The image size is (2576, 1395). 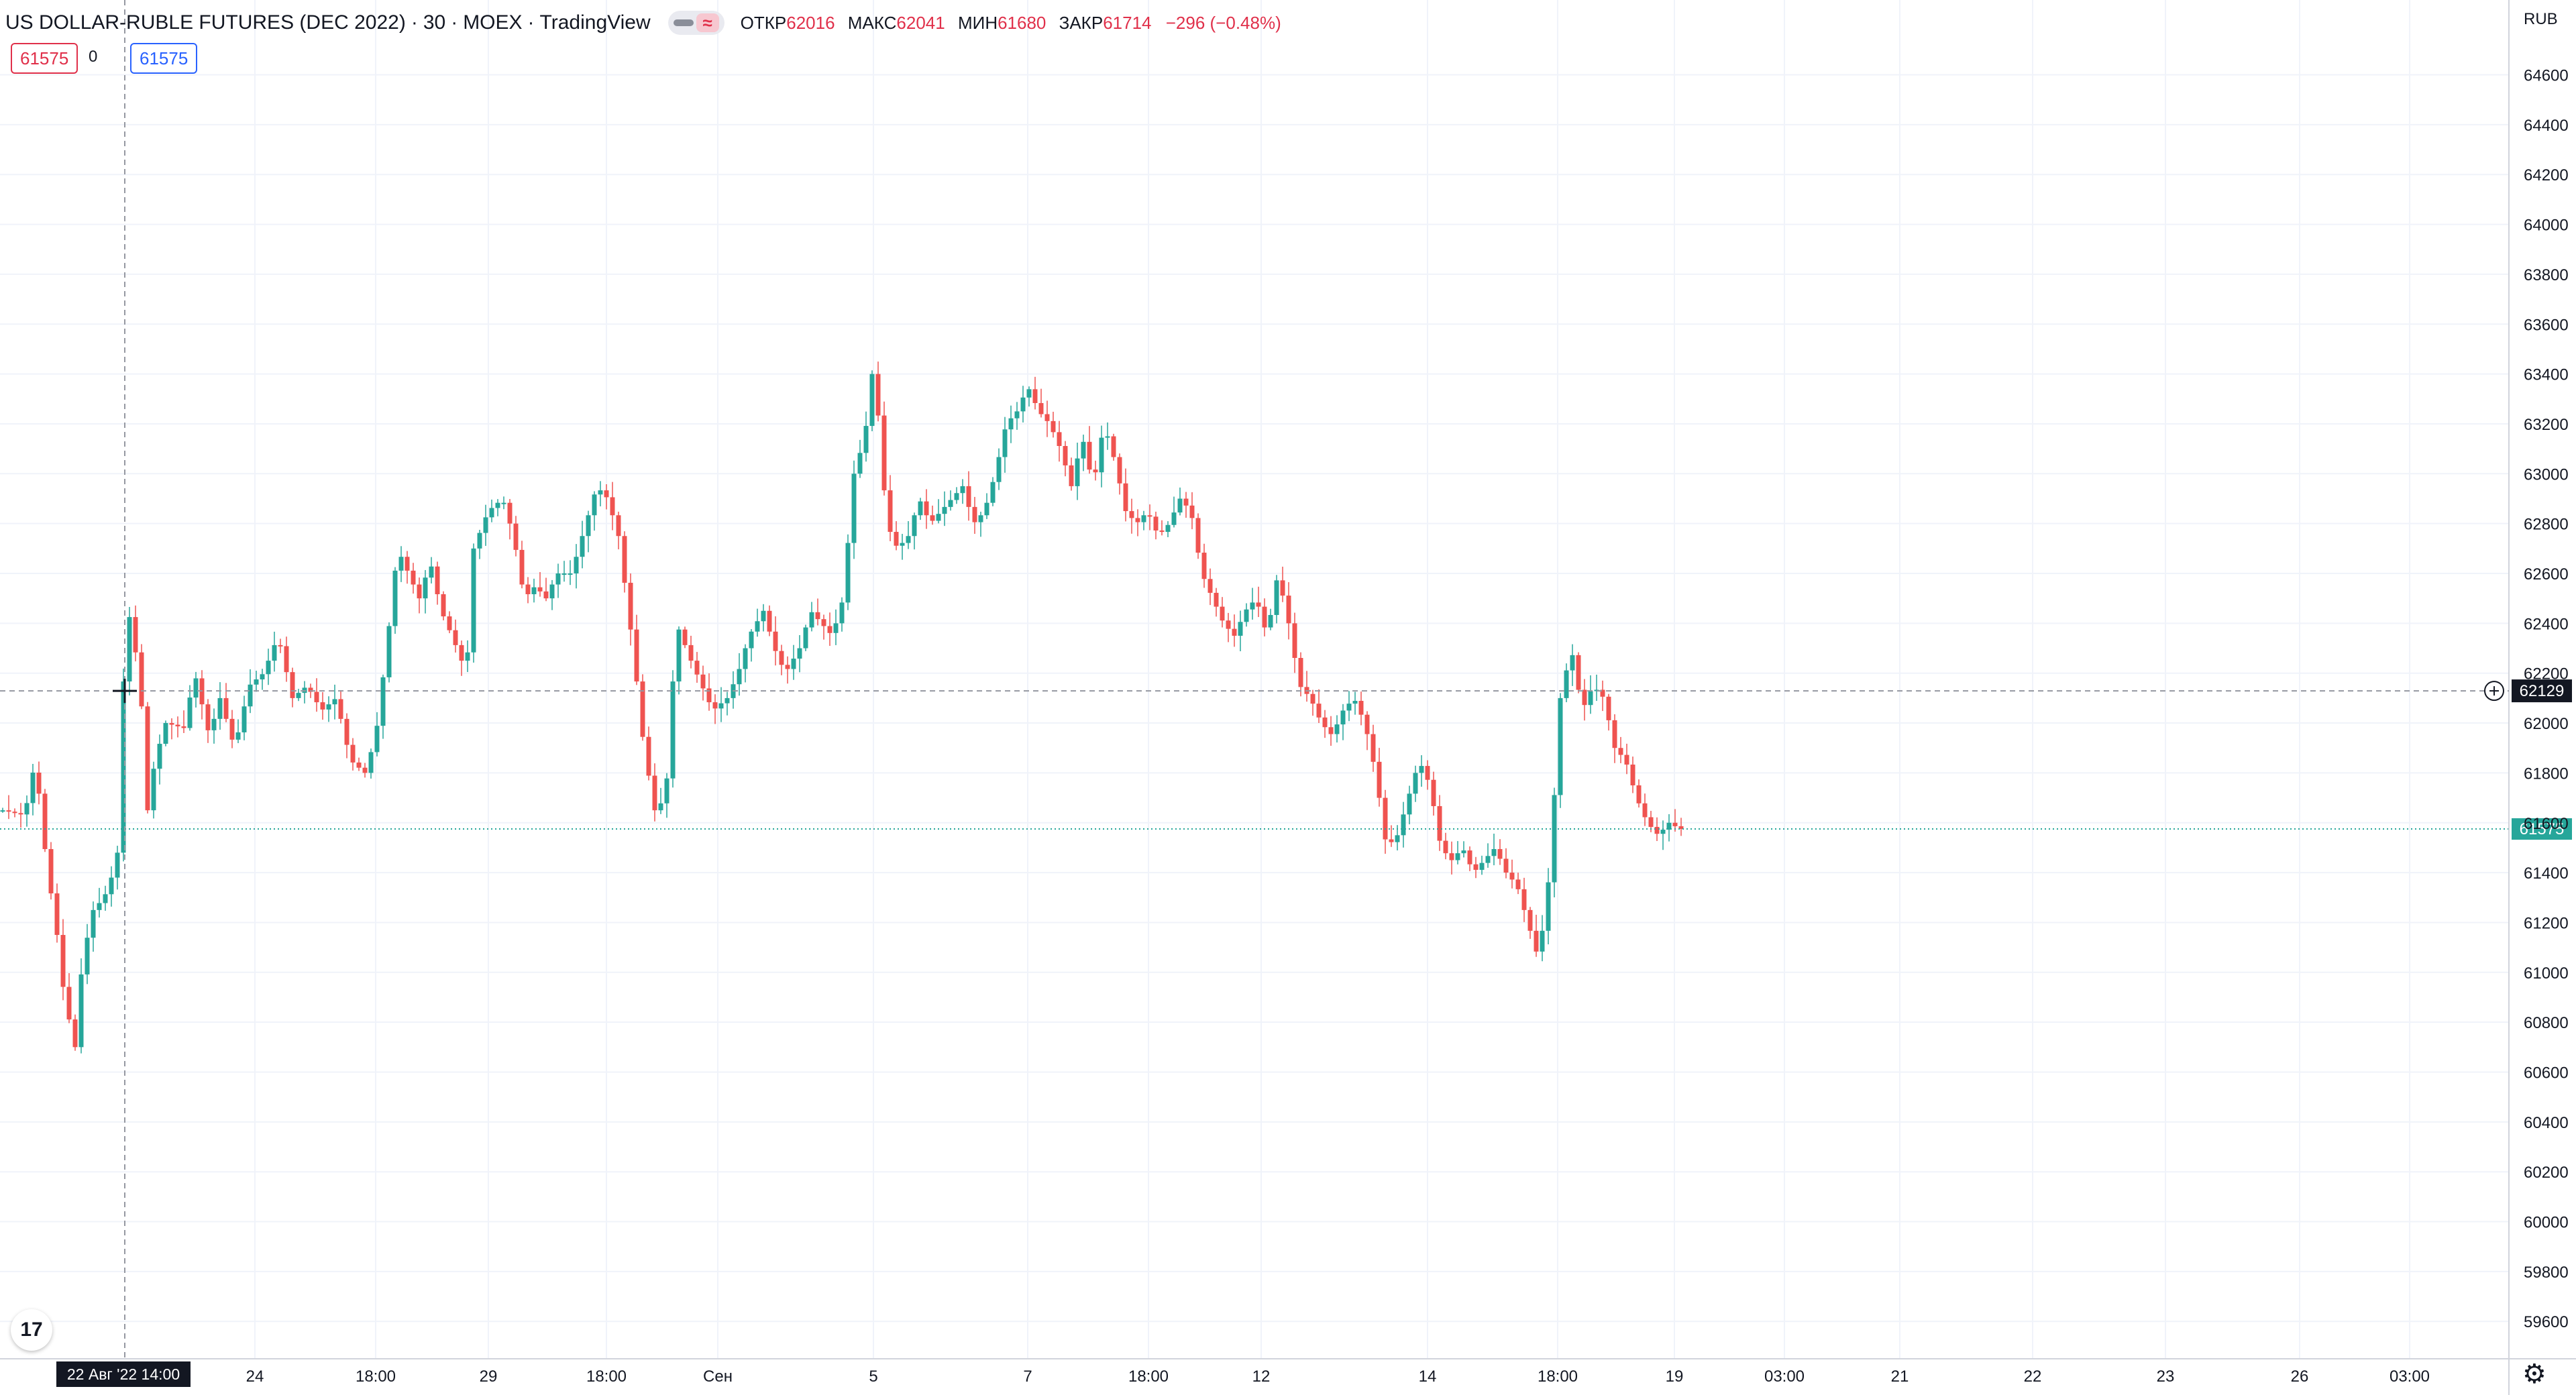 What do you see at coordinates (44, 58) in the screenshot?
I see `sell-button: 61575` at bounding box center [44, 58].